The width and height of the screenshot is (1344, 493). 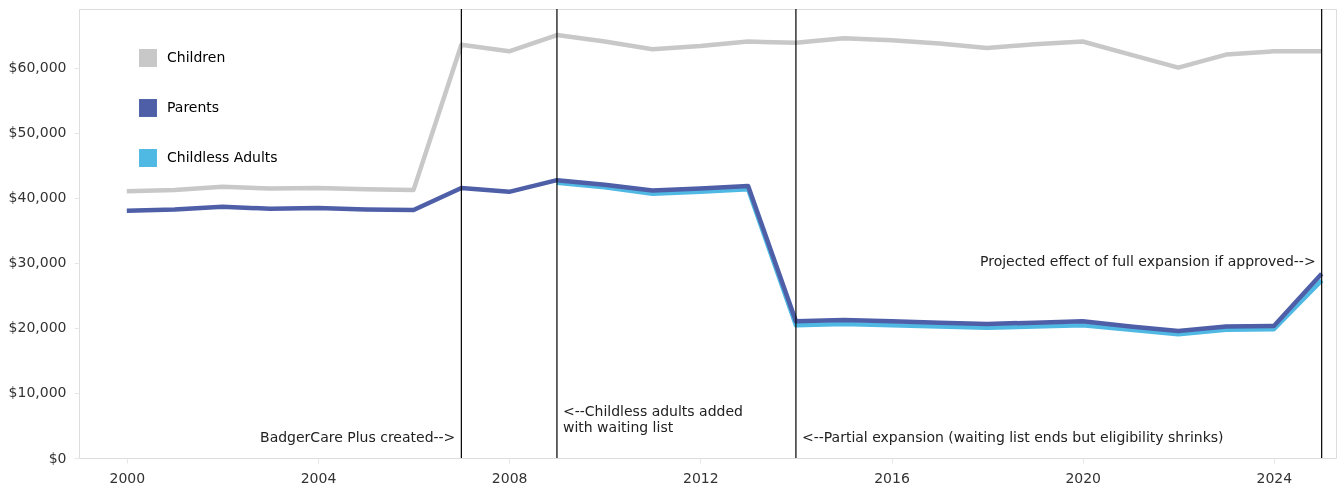 What do you see at coordinates (358, 436) in the screenshot?
I see `annotation: BadgerCare Plus created-->` at bounding box center [358, 436].